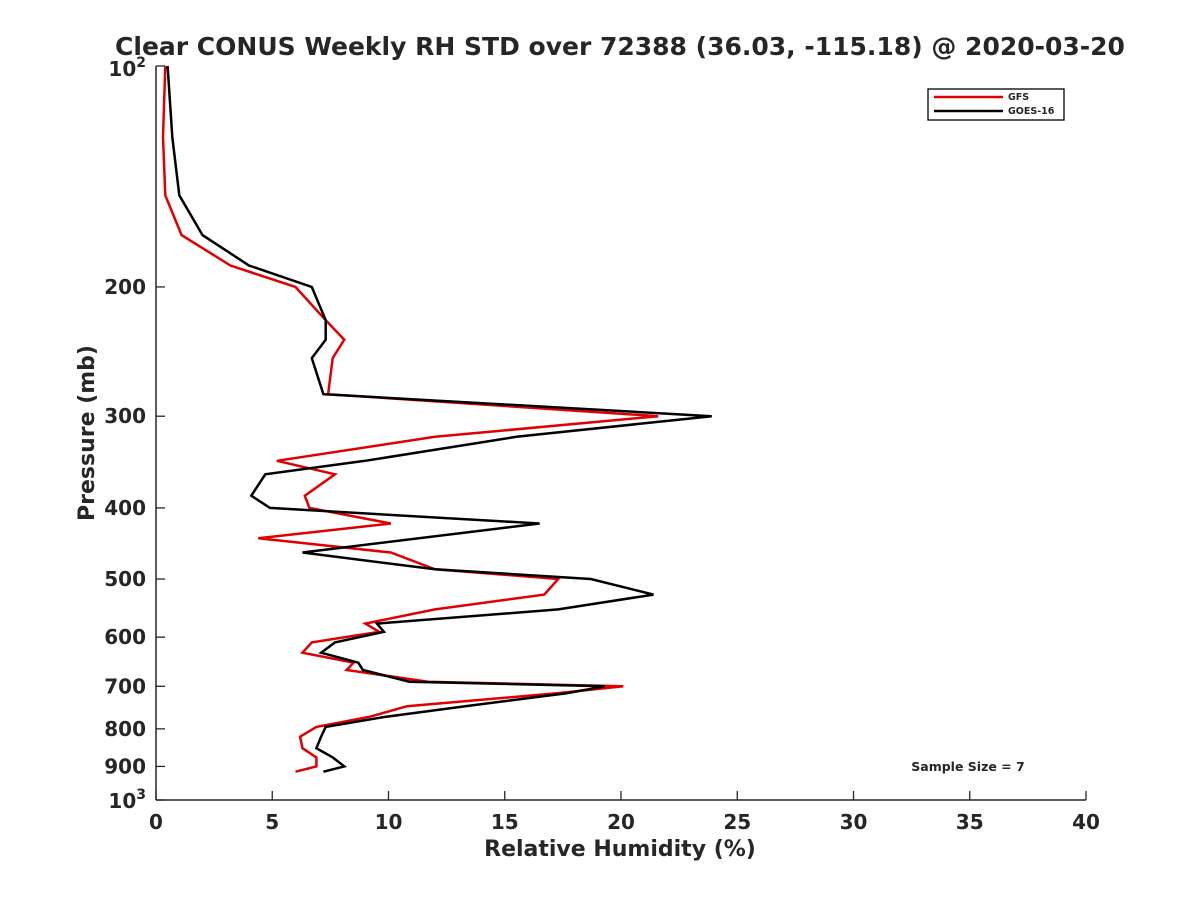  Describe the element at coordinates (389, 822) in the screenshot. I see `x-tick-label: 10` at that location.